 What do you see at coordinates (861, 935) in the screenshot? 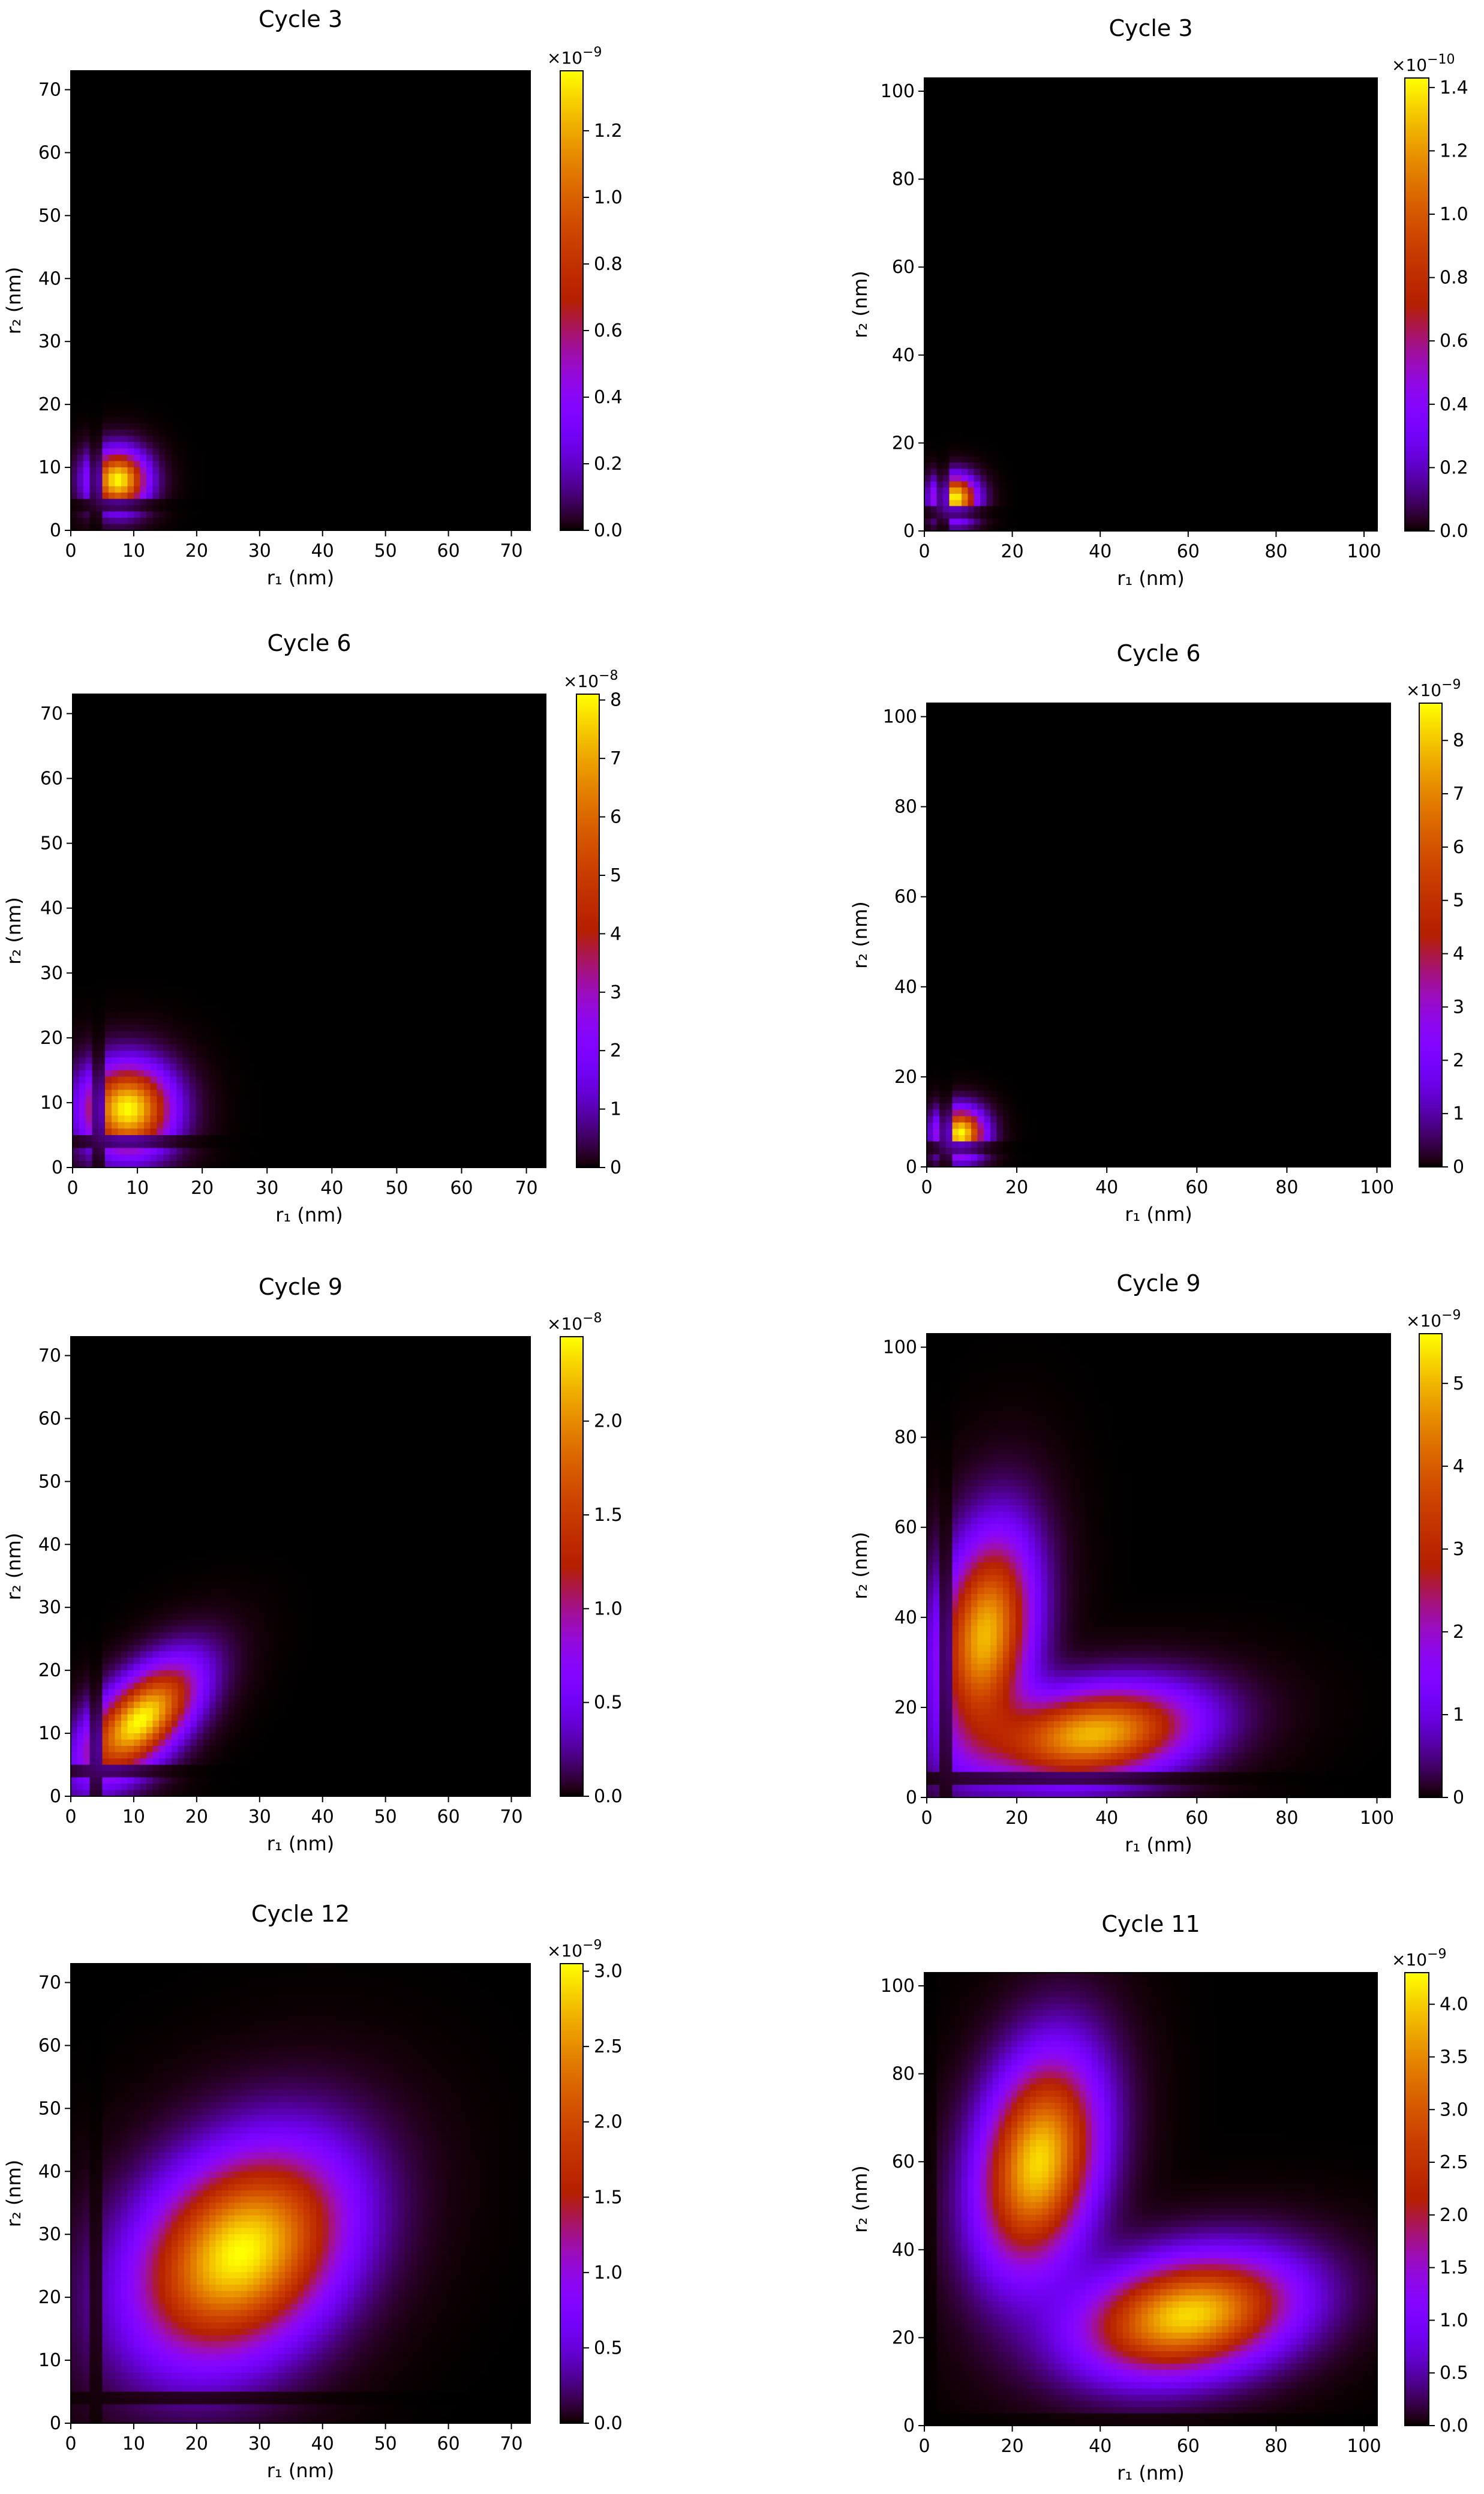
I see `y-axis-label: r₂ (nm)` at bounding box center [861, 935].